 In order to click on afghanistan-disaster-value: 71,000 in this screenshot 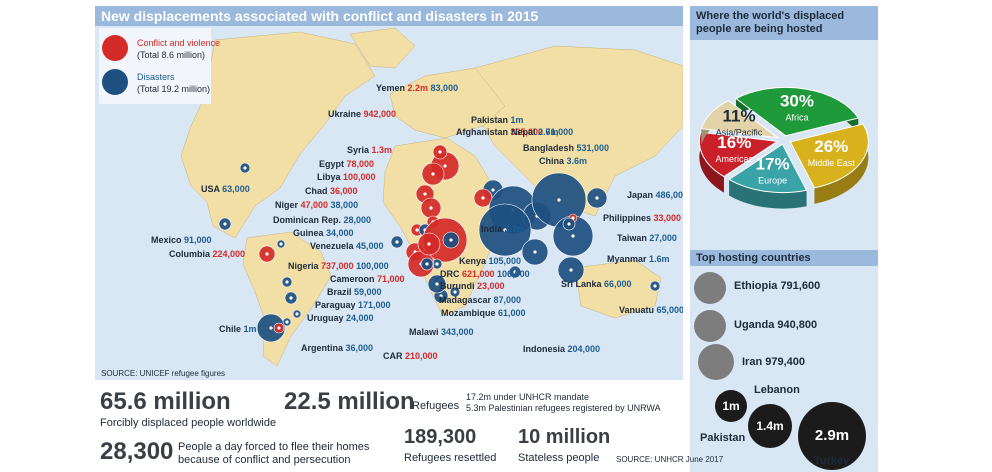, I will do `click(559, 132)`.